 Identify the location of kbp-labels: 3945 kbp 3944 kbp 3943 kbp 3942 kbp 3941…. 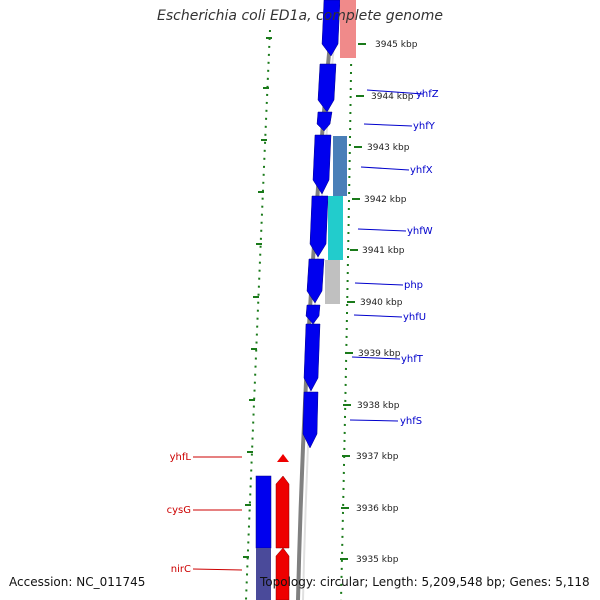
(387, 302).